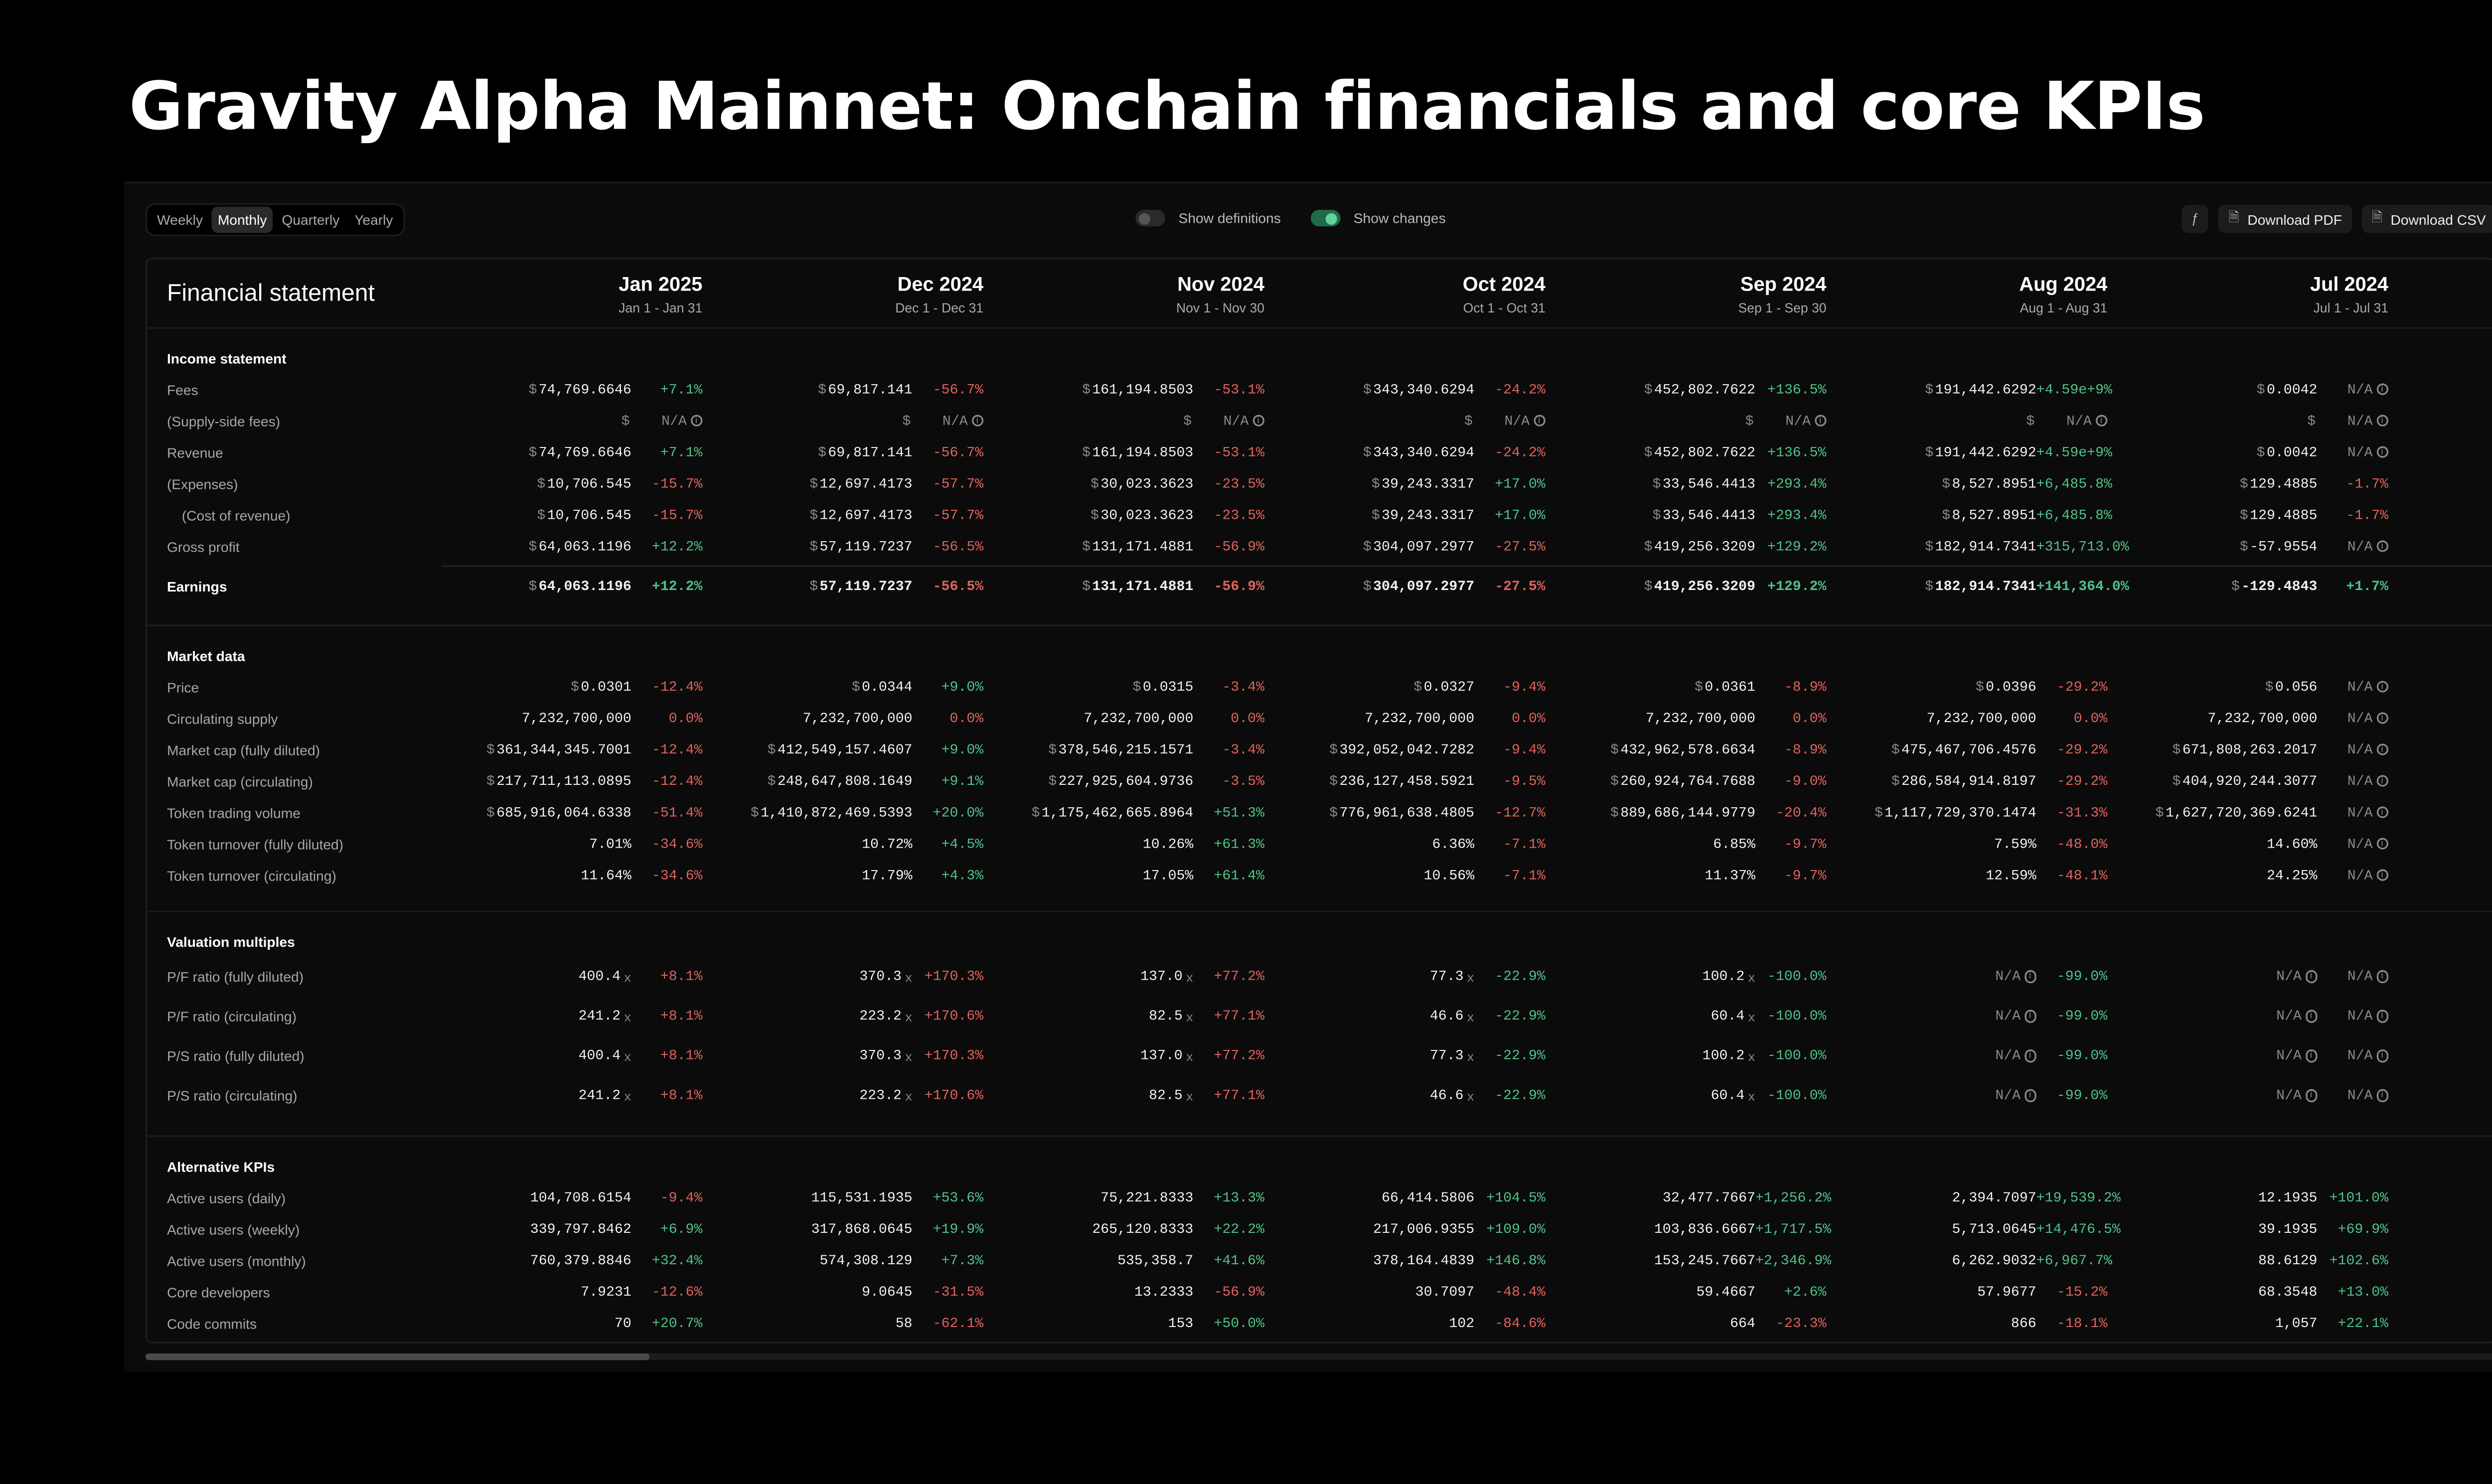 Image resolution: width=2492 pixels, height=1484 pixels. What do you see at coordinates (2248, 749) in the screenshot?
I see `table-cell: $671,808,263.2017 N/A i` at bounding box center [2248, 749].